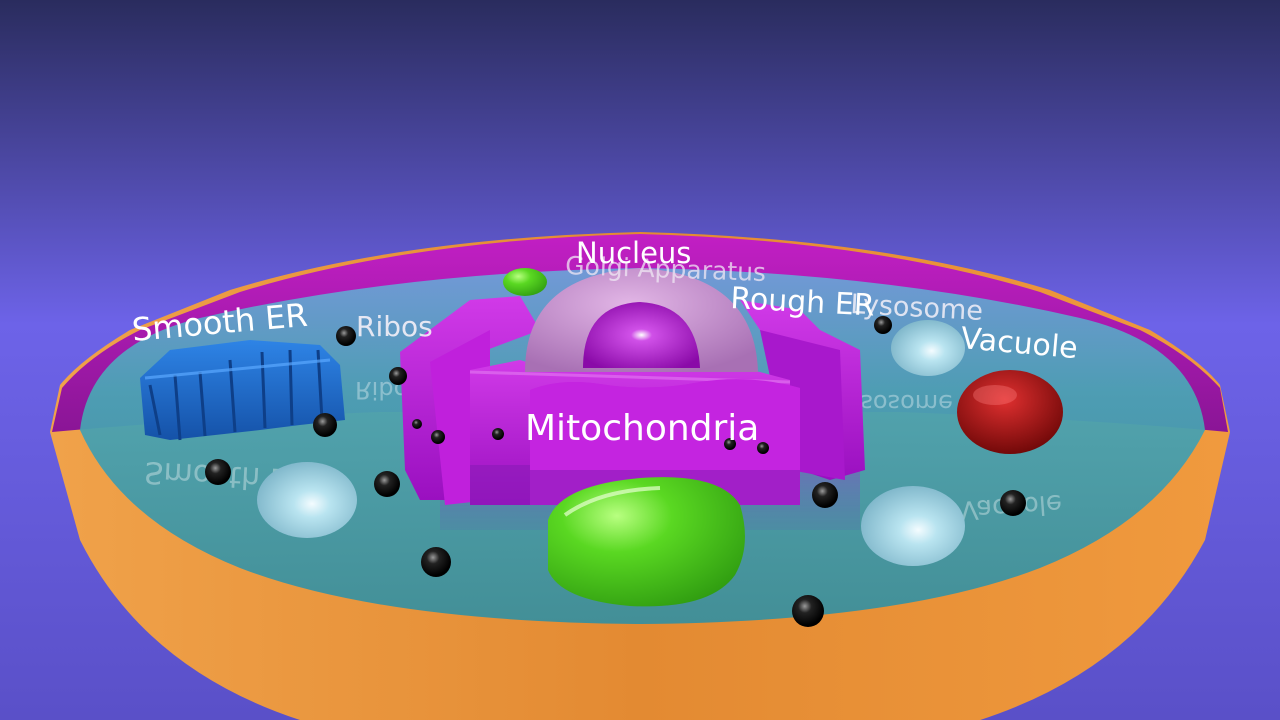 The image size is (1280, 720). What do you see at coordinates (913, 526) in the screenshot?
I see `lysosome-right` at bounding box center [913, 526].